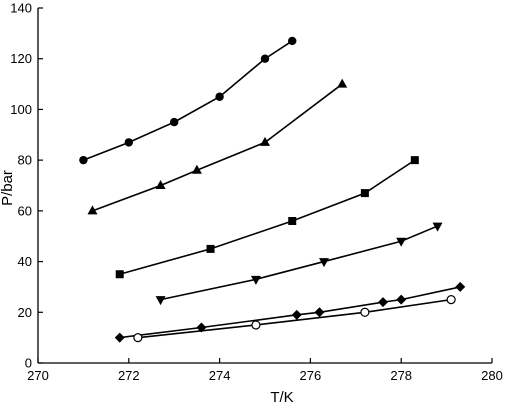  I want to click on y-tick-label: 100, so click(21, 109).